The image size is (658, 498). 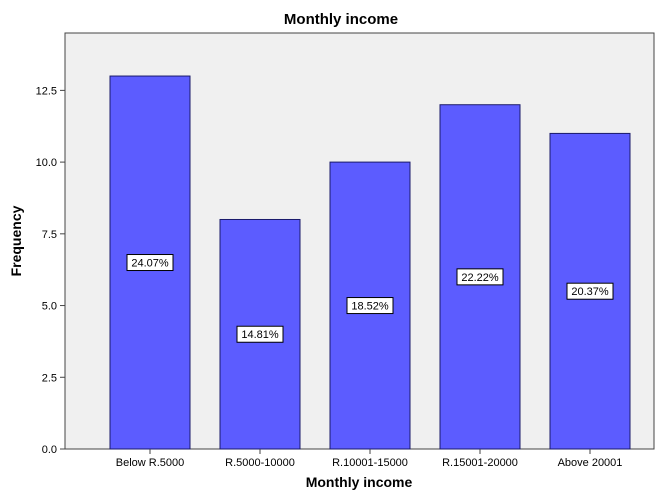 I want to click on y-tick-label: 12.5, so click(x=46, y=91).